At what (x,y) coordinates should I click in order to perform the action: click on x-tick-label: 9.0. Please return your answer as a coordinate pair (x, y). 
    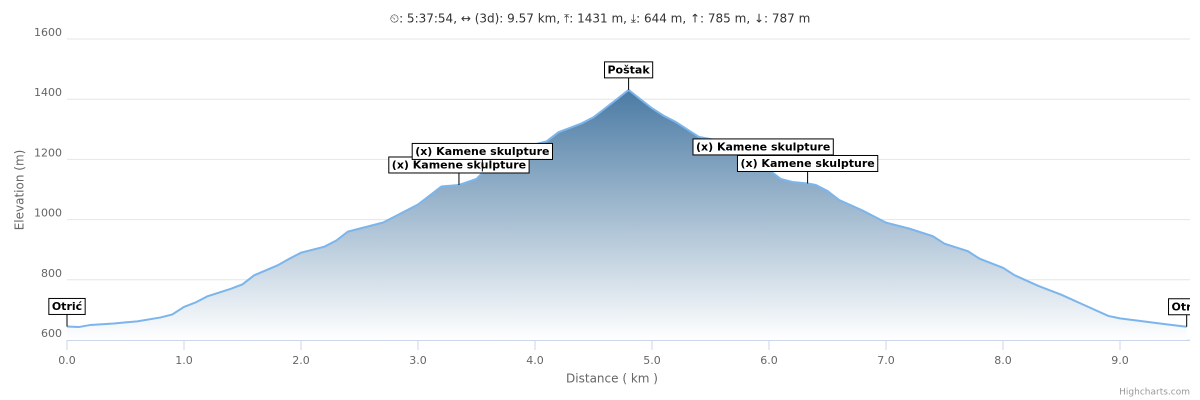
    Looking at the image, I should click on (1120, 360).